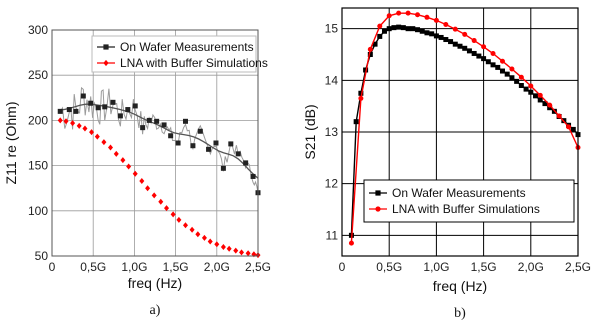 The height and width of the screenshot is (325, 608). I want to click on legend-item-on-wafer-measurements: On Wafer Measurements, so click(175, 47).